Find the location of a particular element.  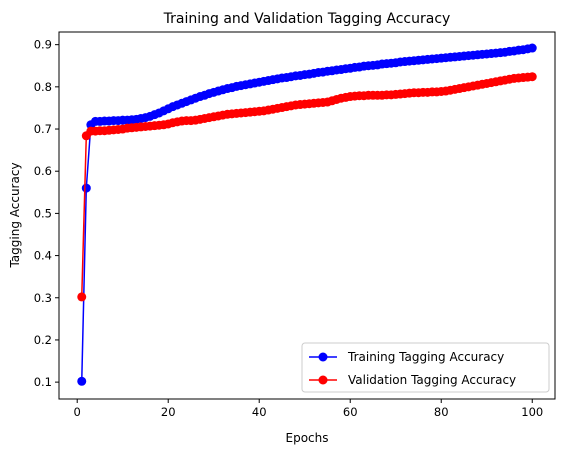

y-tick-label: 0.7 is located at coordinates (43, 129).